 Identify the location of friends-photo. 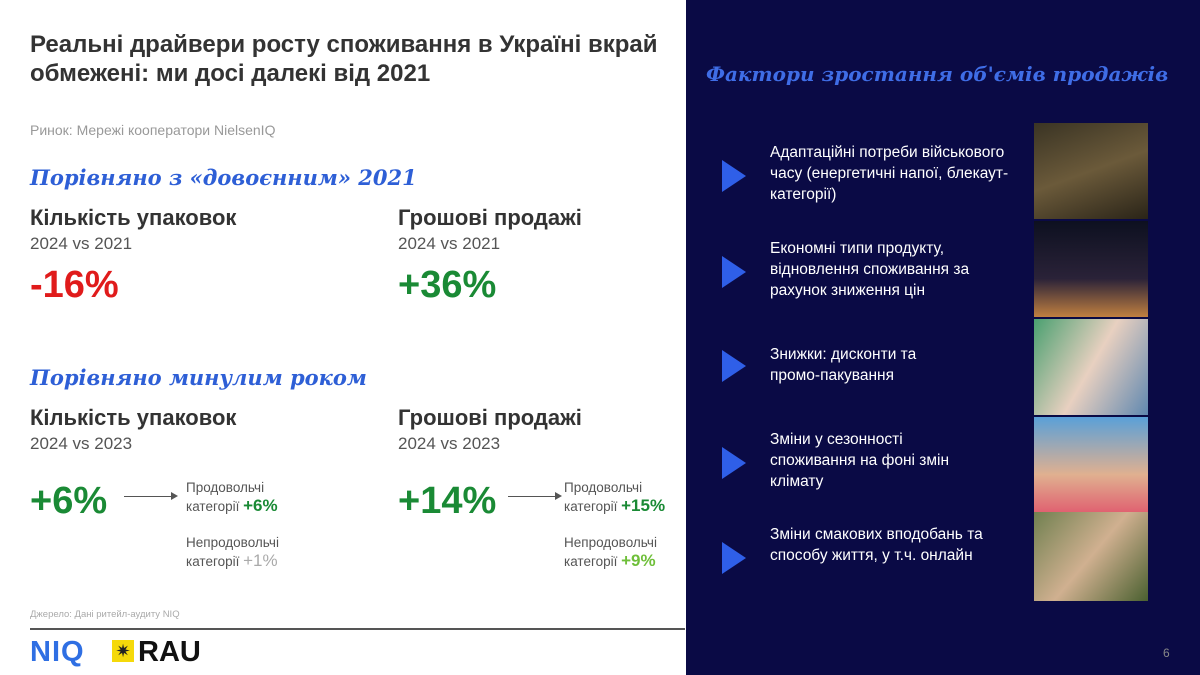
(1091, 556).